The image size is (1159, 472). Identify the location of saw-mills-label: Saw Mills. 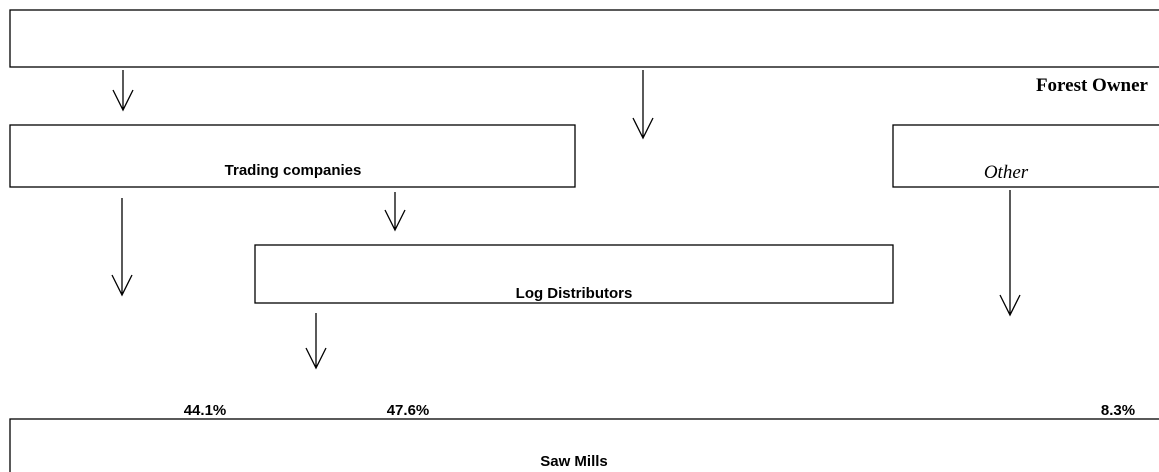
(574, 461).